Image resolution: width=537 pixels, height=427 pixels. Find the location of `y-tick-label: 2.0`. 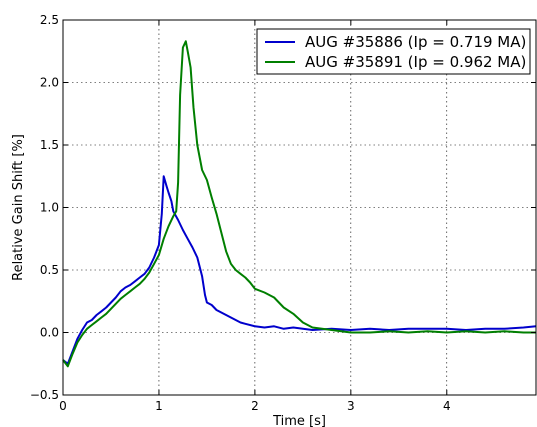

y-tick-label: 2.0 is located at coordinates (49, 83).